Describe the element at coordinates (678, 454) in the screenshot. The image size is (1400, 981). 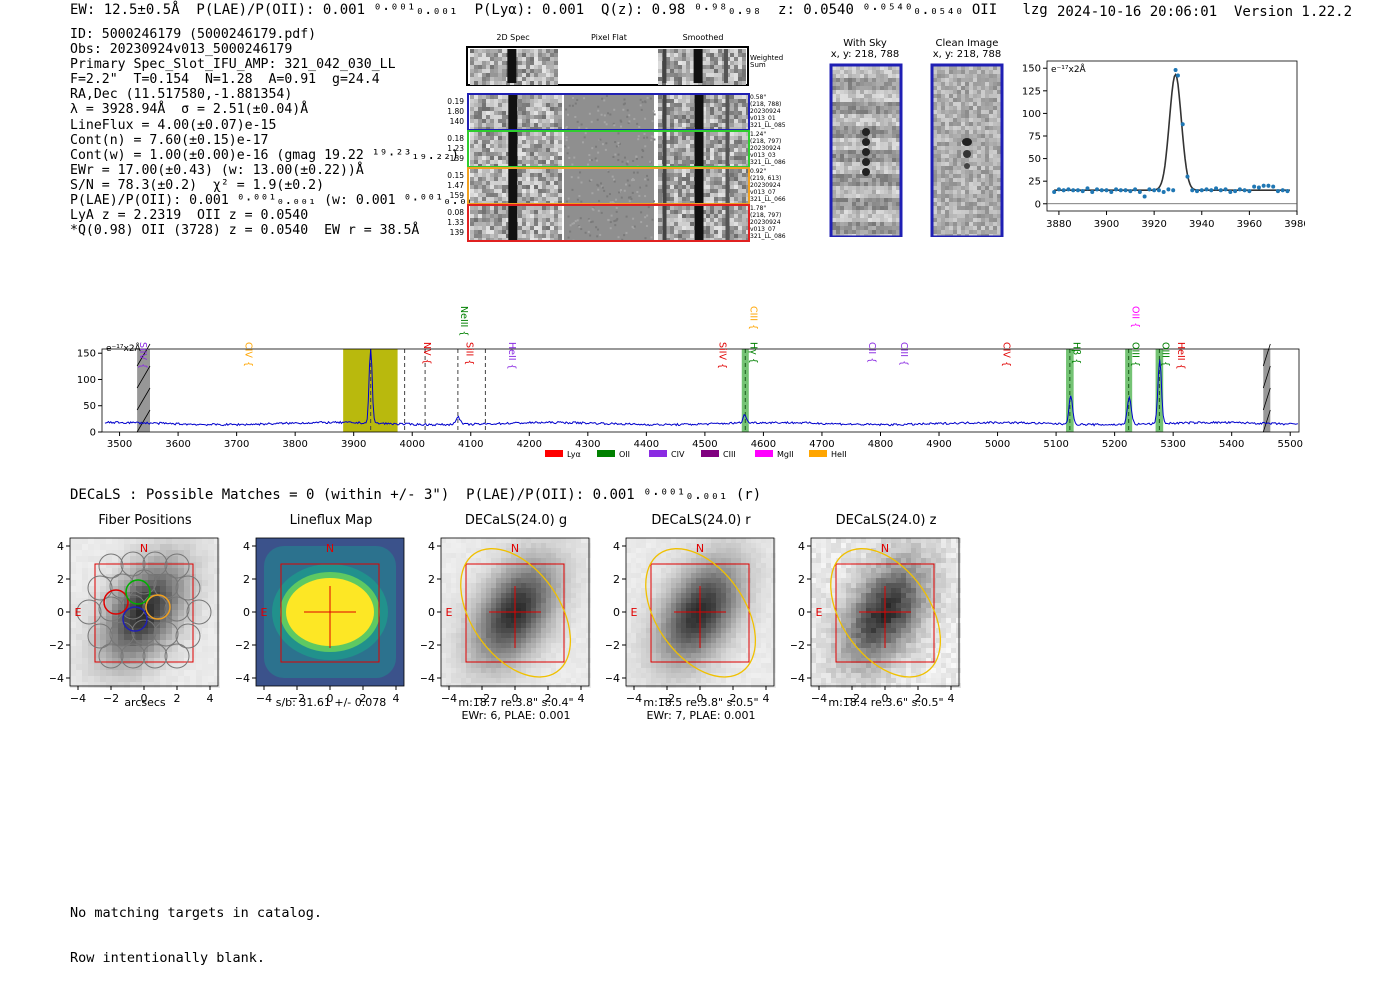
I see `legend-label: CIV` at that location.